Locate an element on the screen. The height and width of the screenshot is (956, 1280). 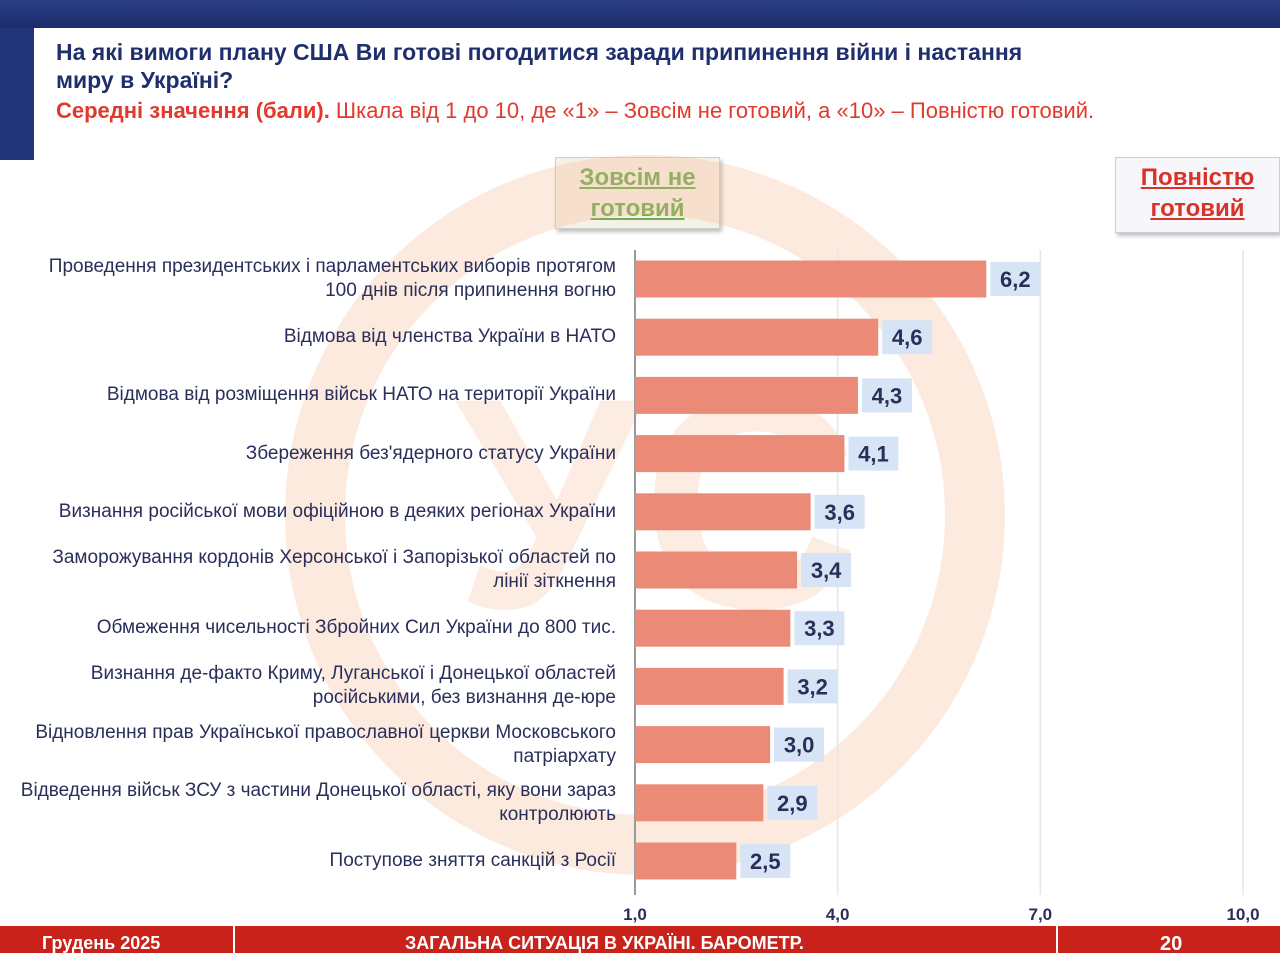
legend-not-ready: Зовсім не готовий is located at coordinates (637, 193).